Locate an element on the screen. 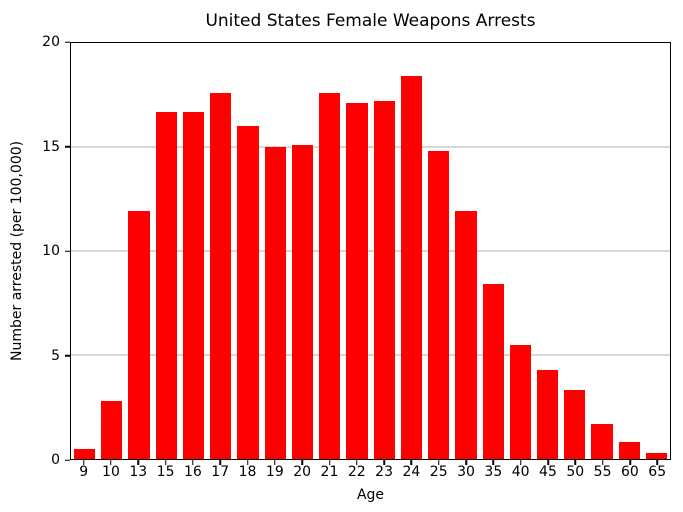 The image size is (683, 512). x-tick-label-17: 17 is located at coordinates (220, 472).